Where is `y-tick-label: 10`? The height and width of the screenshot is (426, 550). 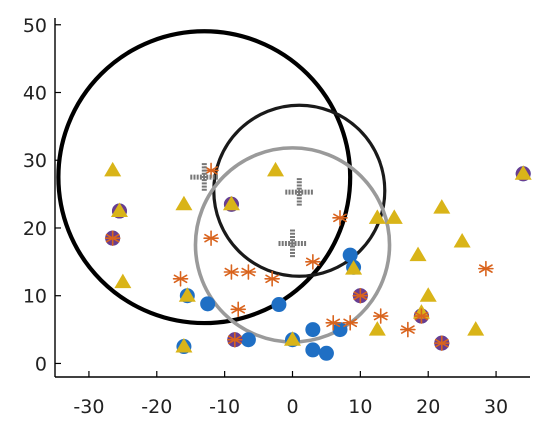 y-tick-label: 10 is located at coordinates (35, 297).